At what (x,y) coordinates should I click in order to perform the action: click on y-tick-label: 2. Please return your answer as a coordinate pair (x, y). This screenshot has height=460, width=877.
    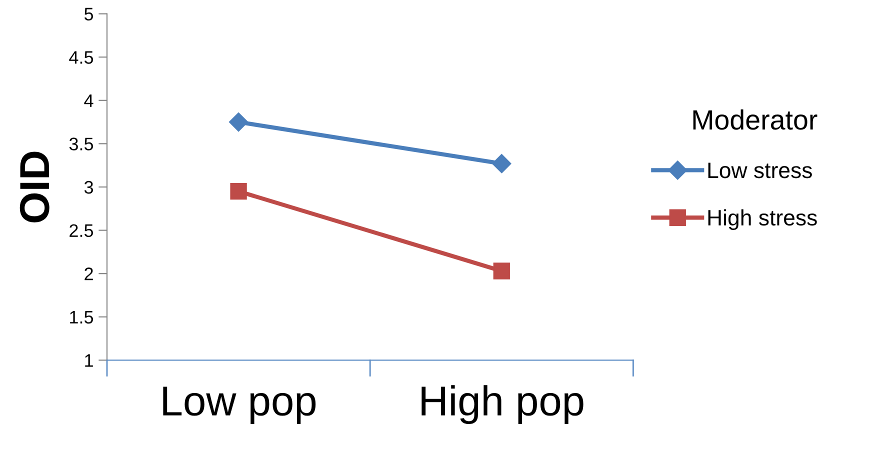
    Looking at the image, I should click on (88, 274).